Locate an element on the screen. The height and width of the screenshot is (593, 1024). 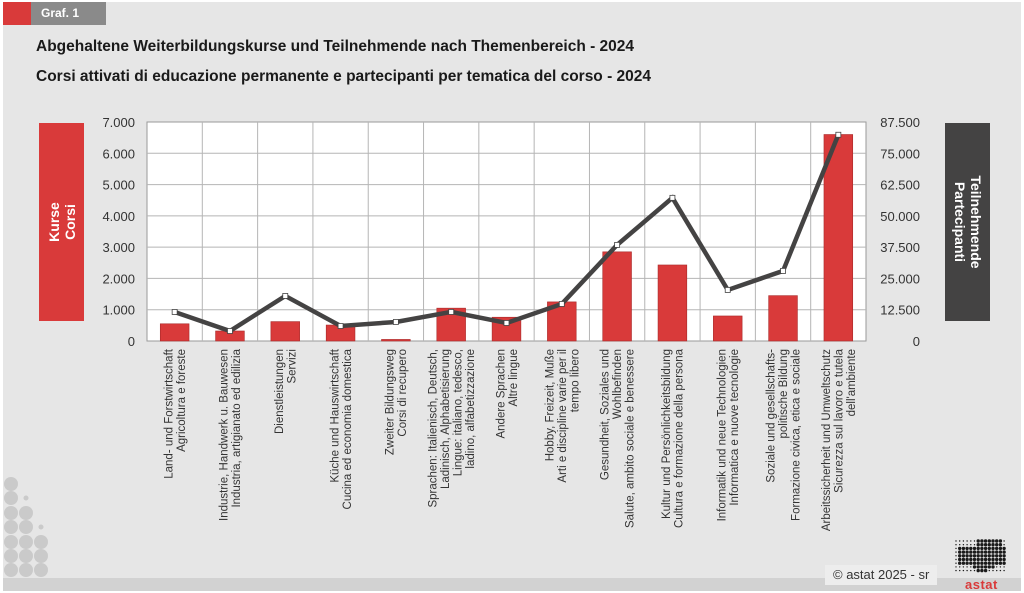
x-axis-category-line: dell'ambiente is located at coordinates (852, 382).